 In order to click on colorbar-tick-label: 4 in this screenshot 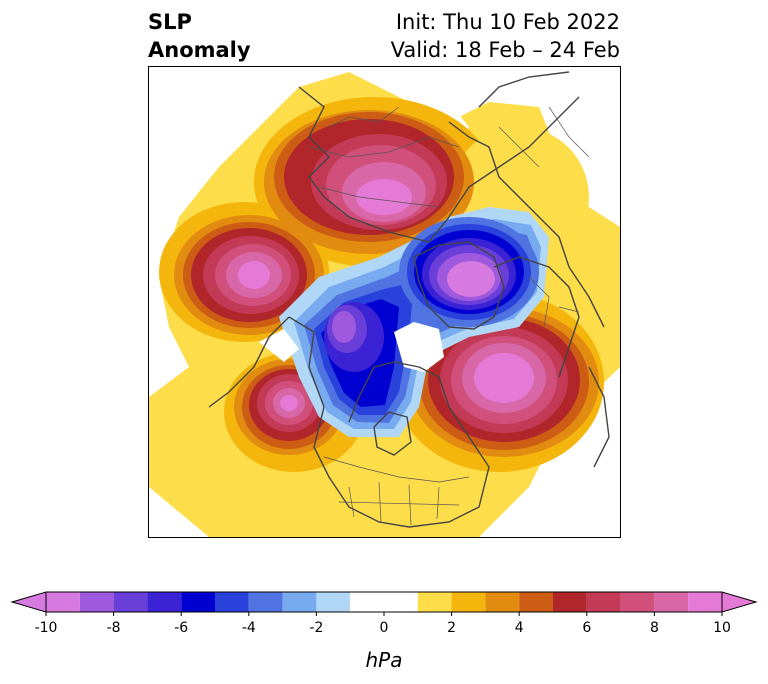, I will do `click(519, 628)`.